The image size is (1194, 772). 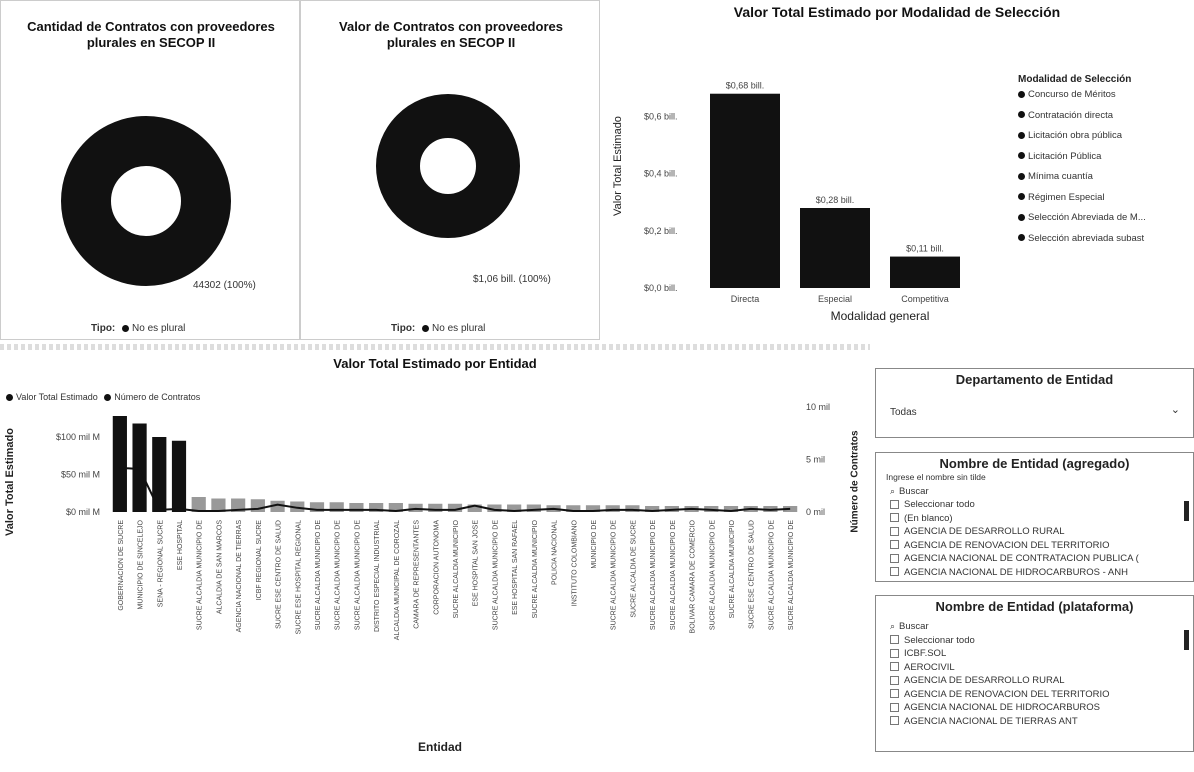 I want to click on legend-item: Contratación directa, so click(x=1106, y=120).